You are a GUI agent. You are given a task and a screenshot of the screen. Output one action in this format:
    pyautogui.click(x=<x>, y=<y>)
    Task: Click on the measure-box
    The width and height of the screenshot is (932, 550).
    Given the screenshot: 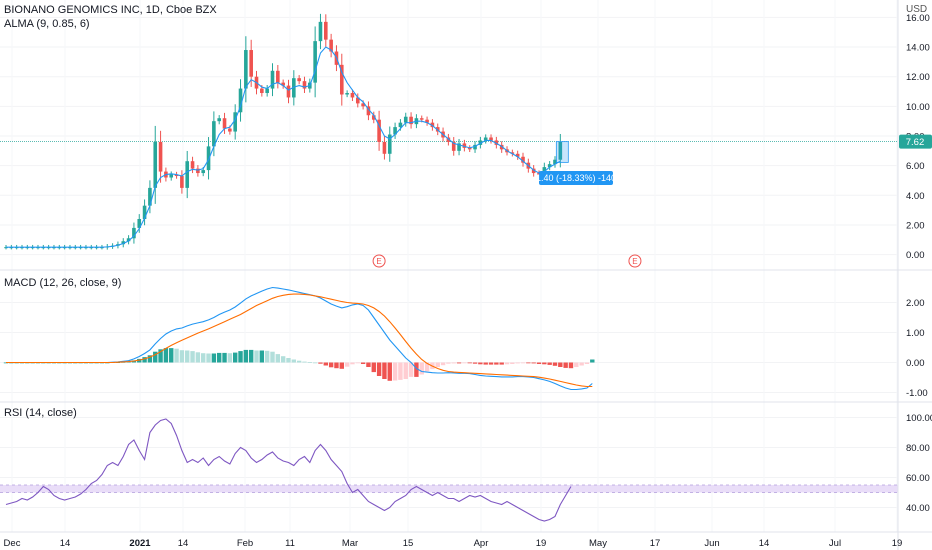 What is the action you would take?
    pyautogui.click(x=562, y=152)
    